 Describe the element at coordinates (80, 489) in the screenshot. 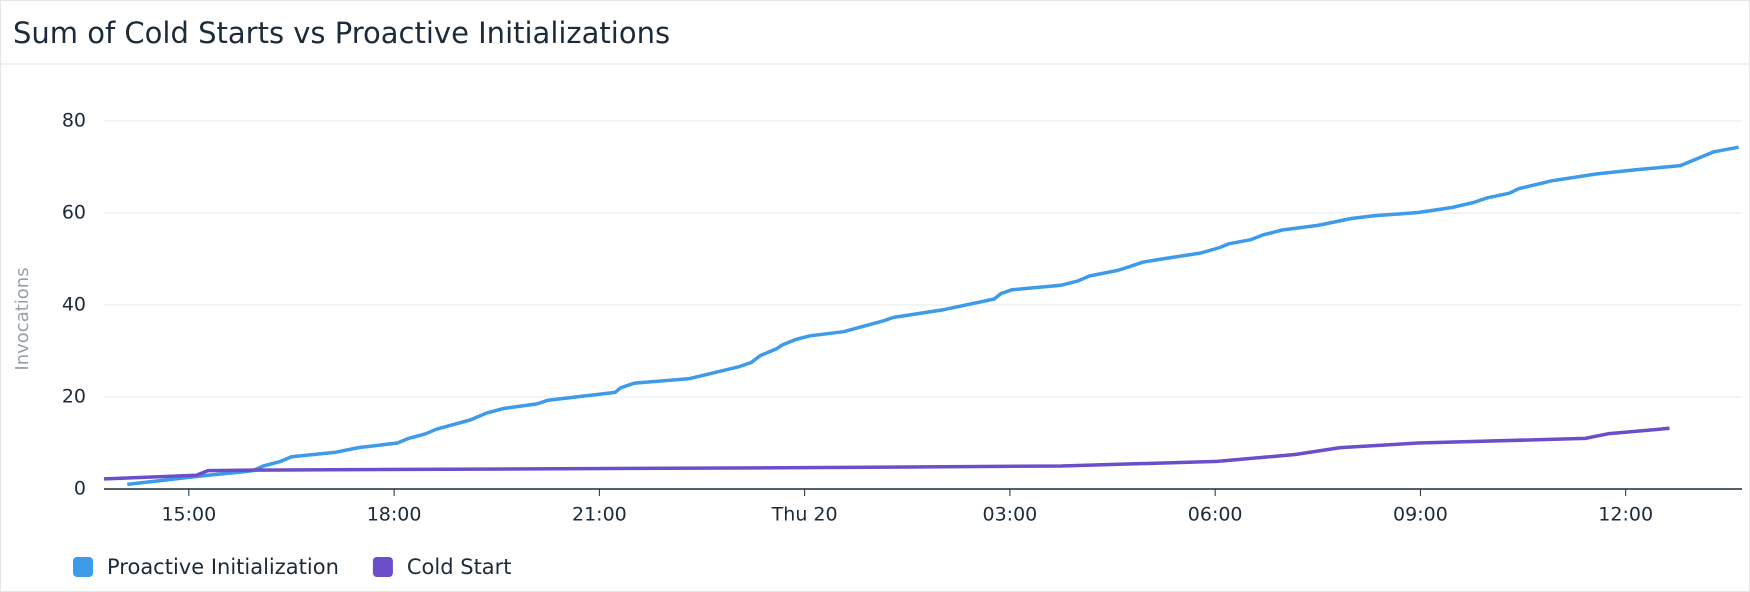

I see `y-tick-label: 0` at that location.